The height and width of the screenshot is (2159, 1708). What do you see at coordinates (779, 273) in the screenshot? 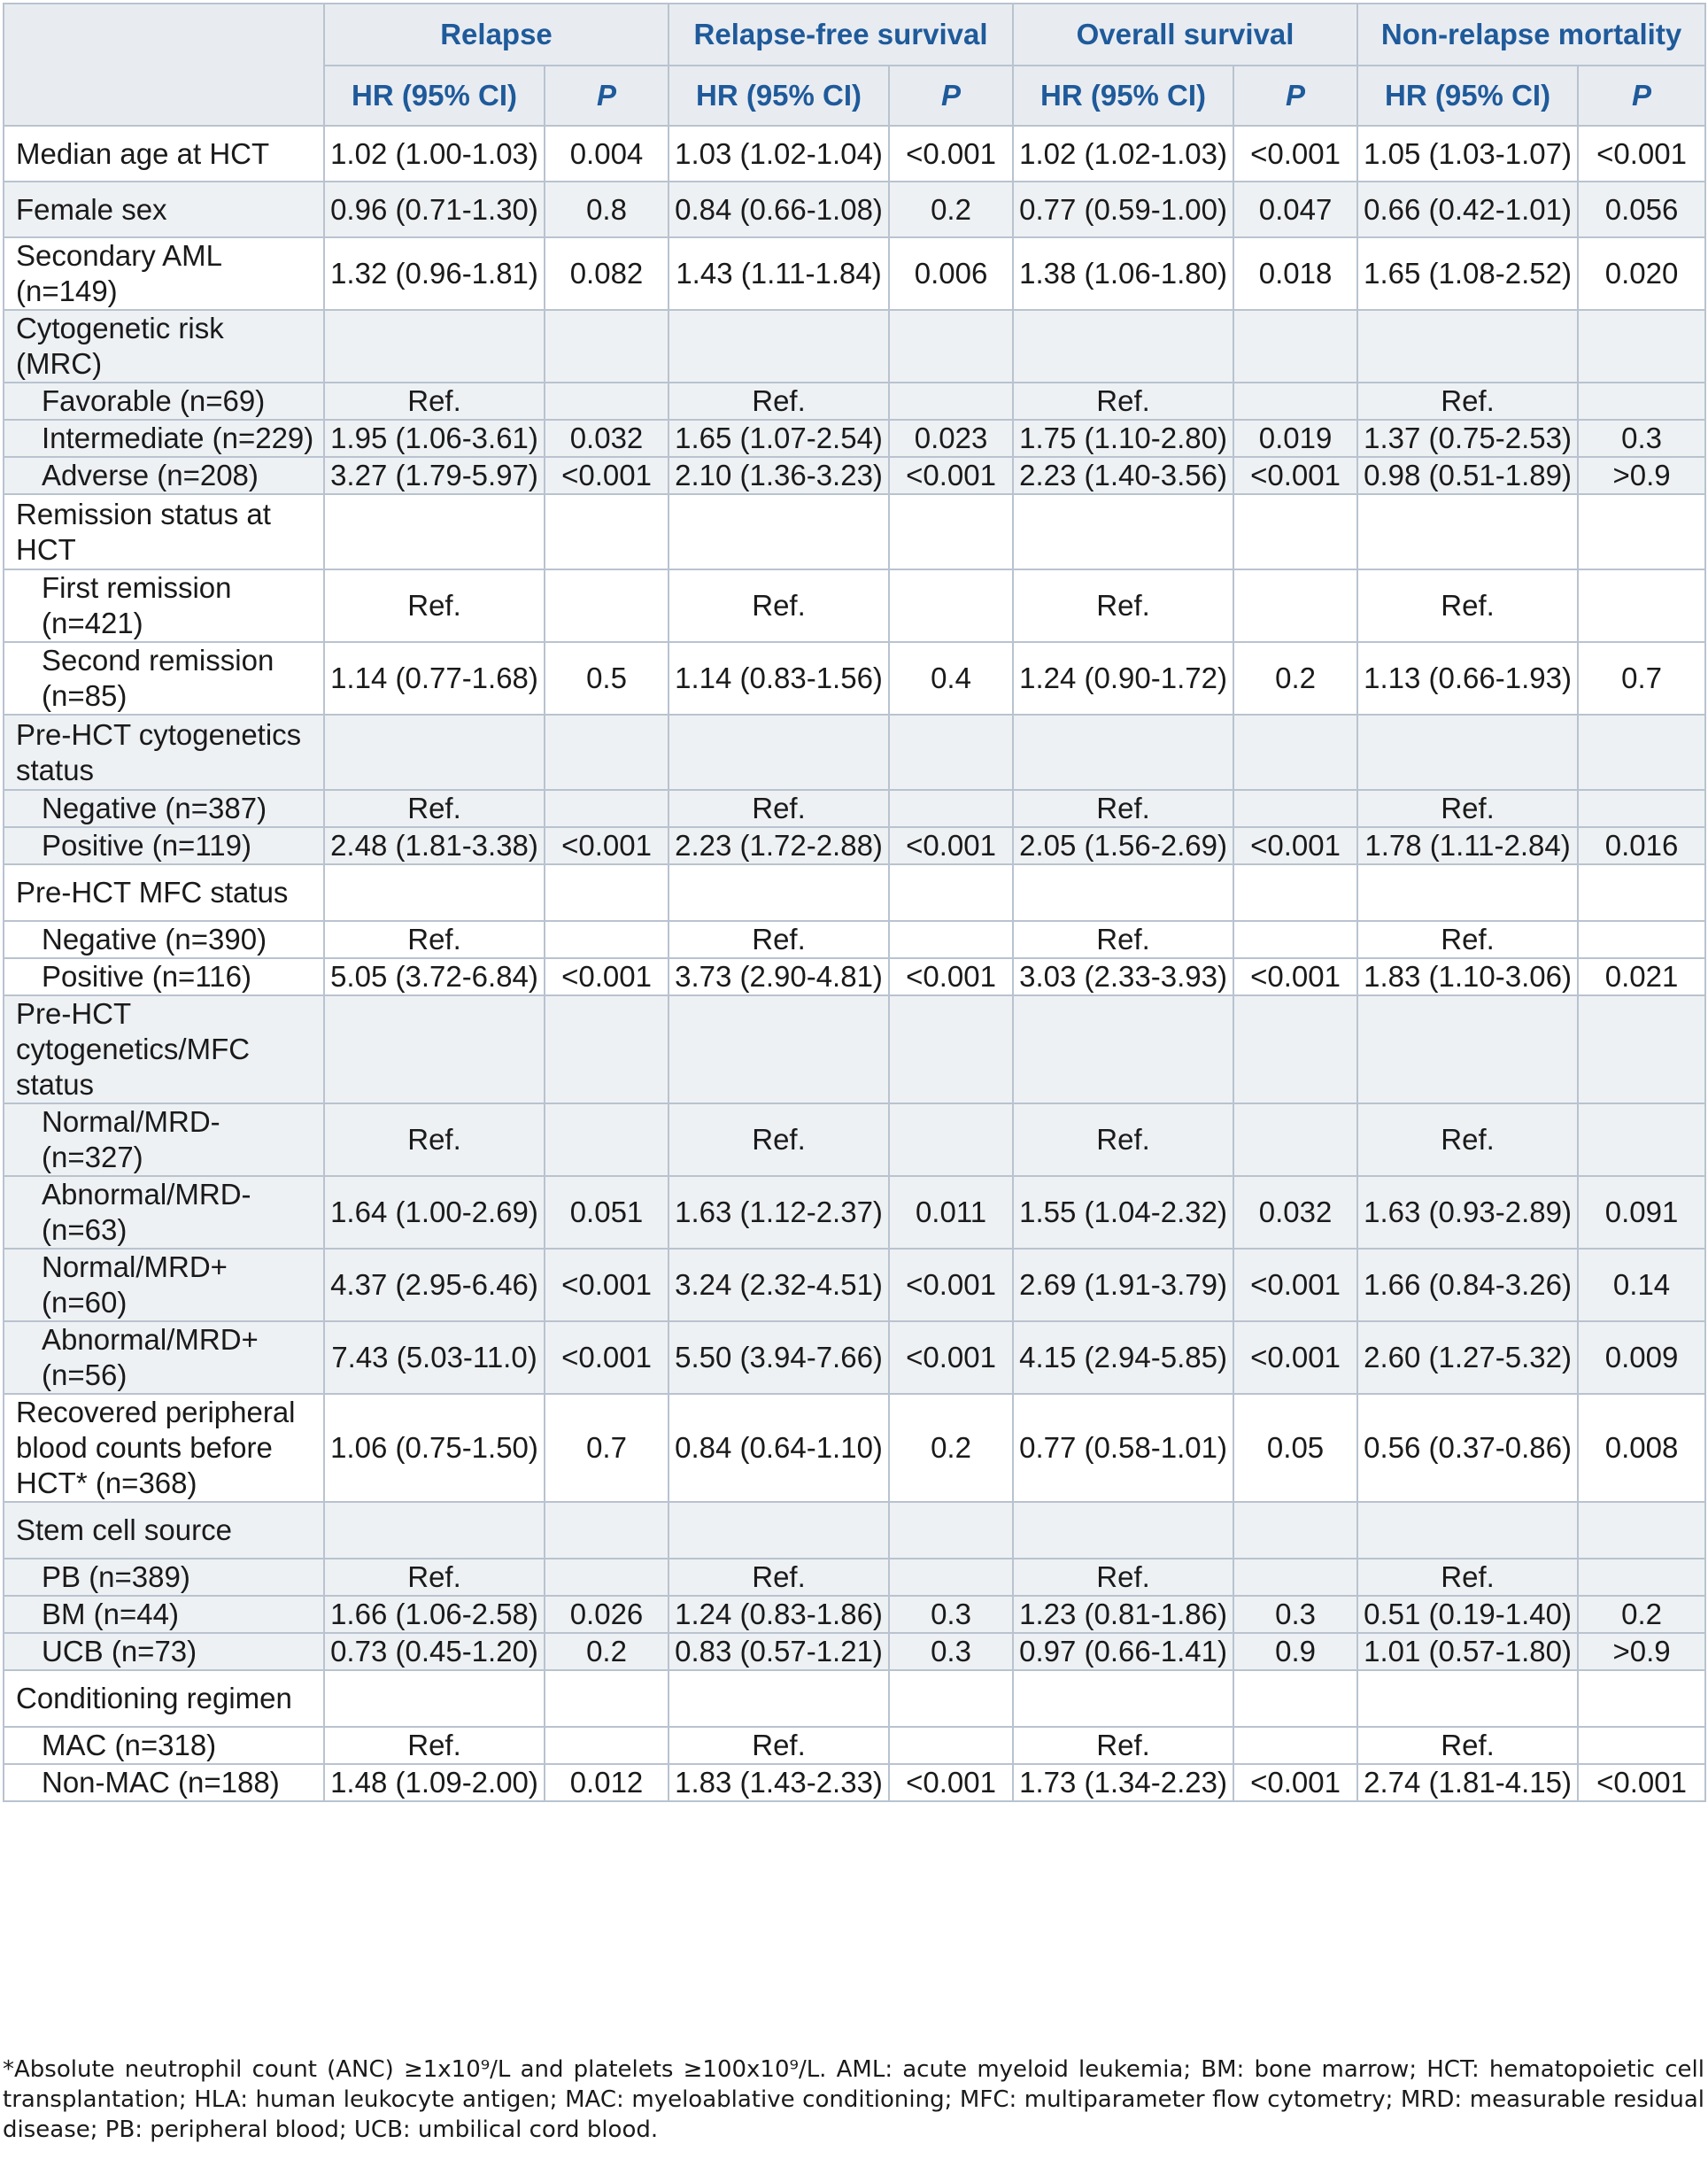
I see `hr-ci-cell: 1.43 (1.11-1.84)` at bounding box center [779, 273].